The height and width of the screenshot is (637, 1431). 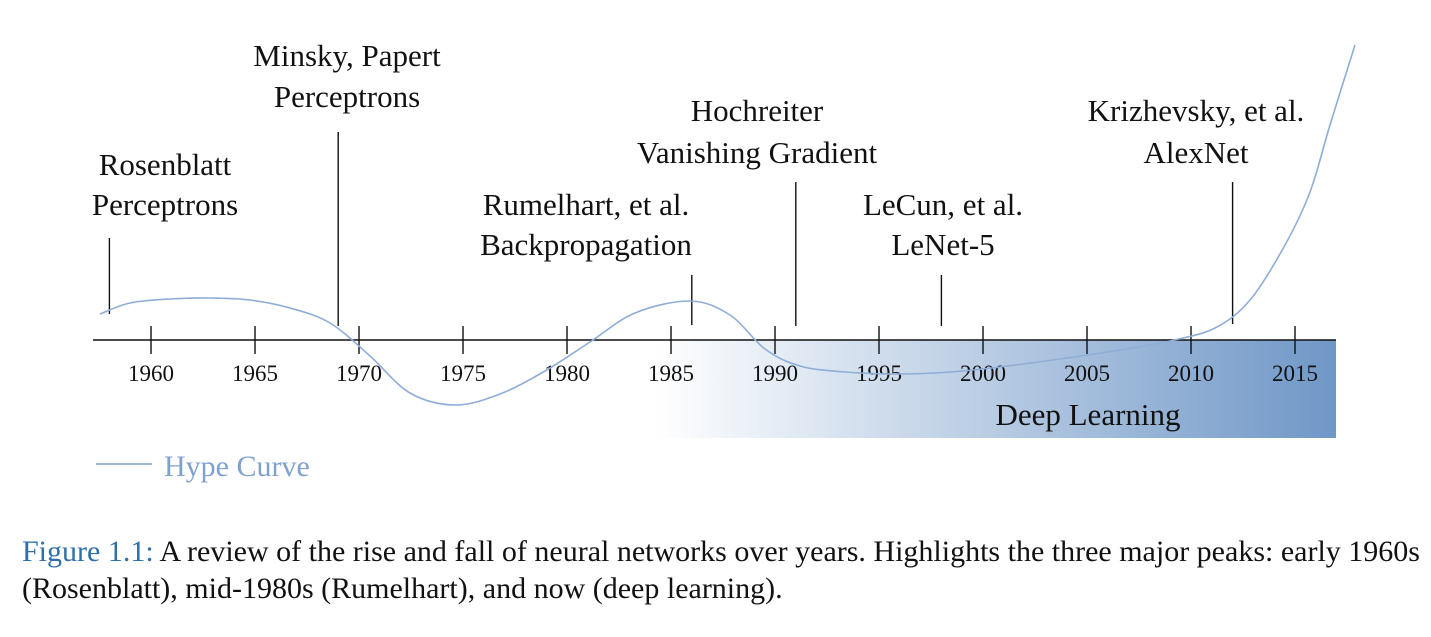 I want to click on year-tick-label: 2015, so click(x=1295, y=373).